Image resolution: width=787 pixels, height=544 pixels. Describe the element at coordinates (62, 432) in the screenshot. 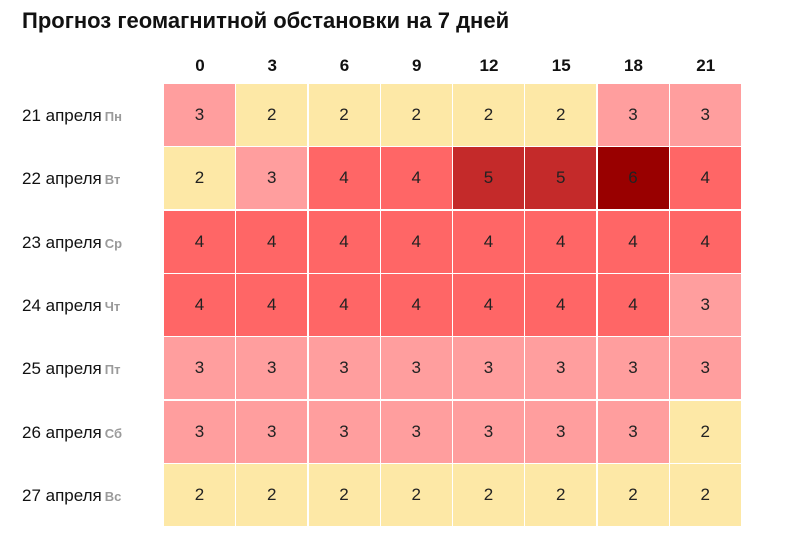

I see `row-date: 26 апреля` at that location.